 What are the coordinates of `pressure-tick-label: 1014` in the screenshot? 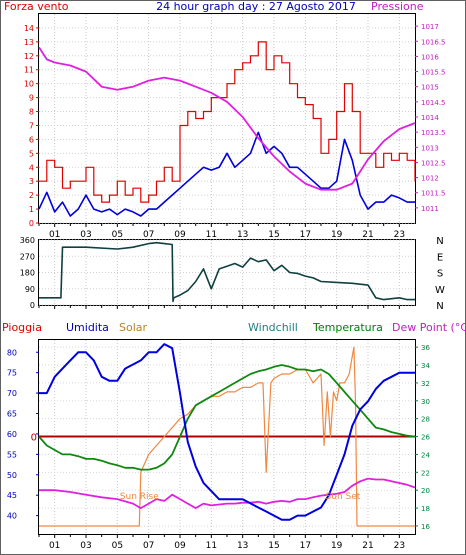 It's located at (430, 118).